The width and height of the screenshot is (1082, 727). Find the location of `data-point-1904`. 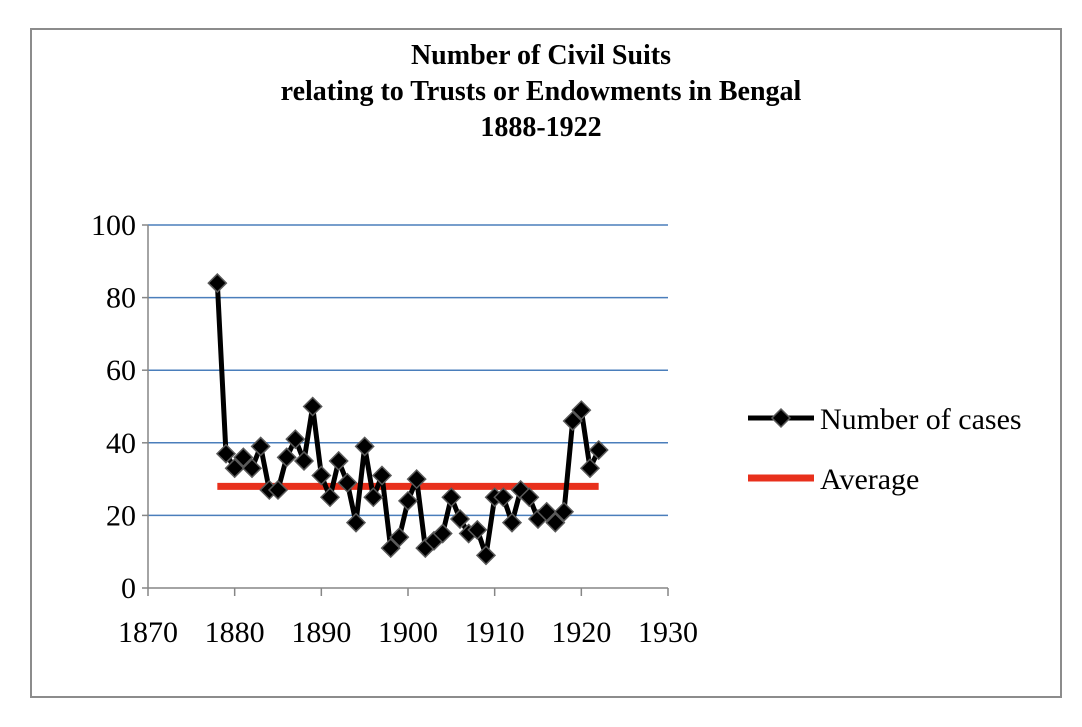

data-point-1904 is located at coordinates (442, 533).